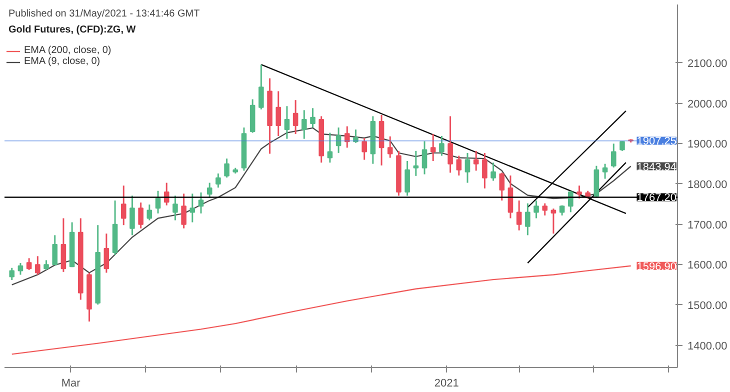 The image size is (730, 392). Describe the element at coordinates (656, 167) in the screenshot. I see `data-label: 1843.94` at that location.